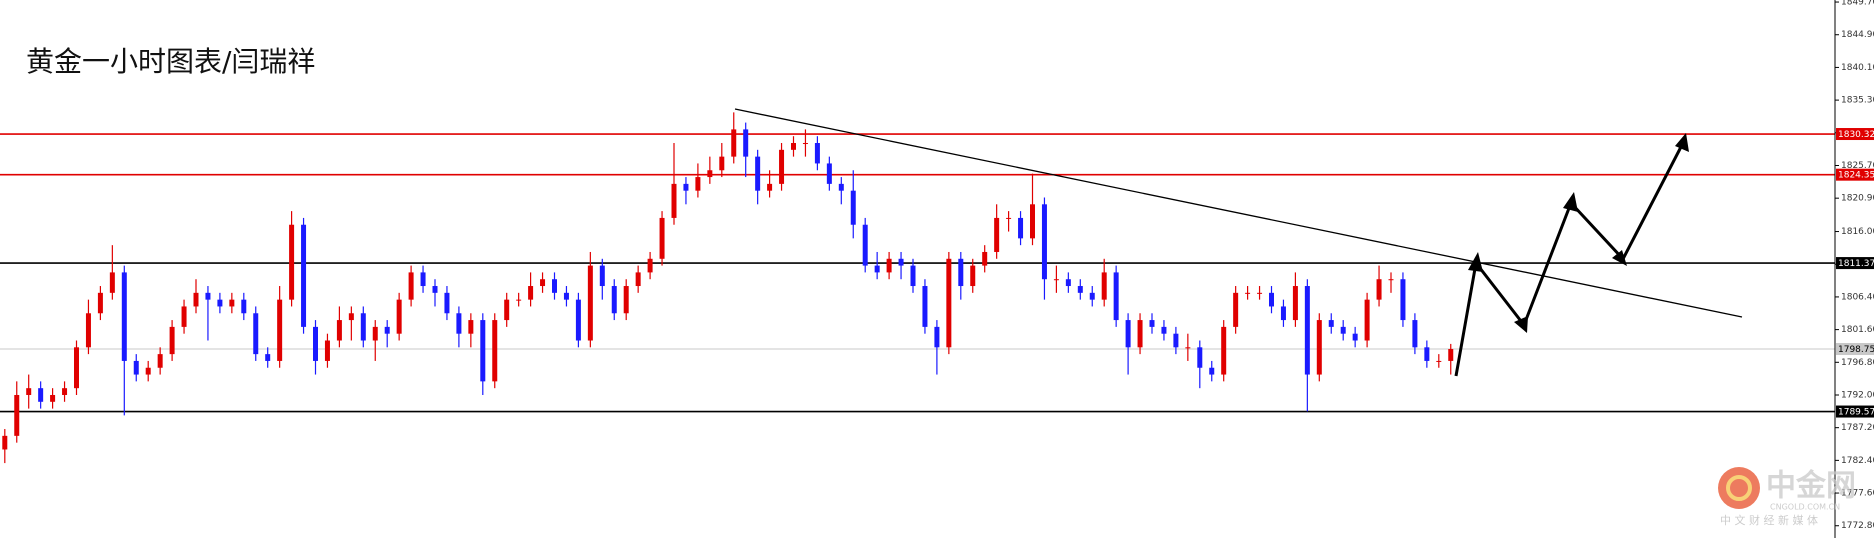  I want to click on level-label: 1824.35, so click(1856, 176).